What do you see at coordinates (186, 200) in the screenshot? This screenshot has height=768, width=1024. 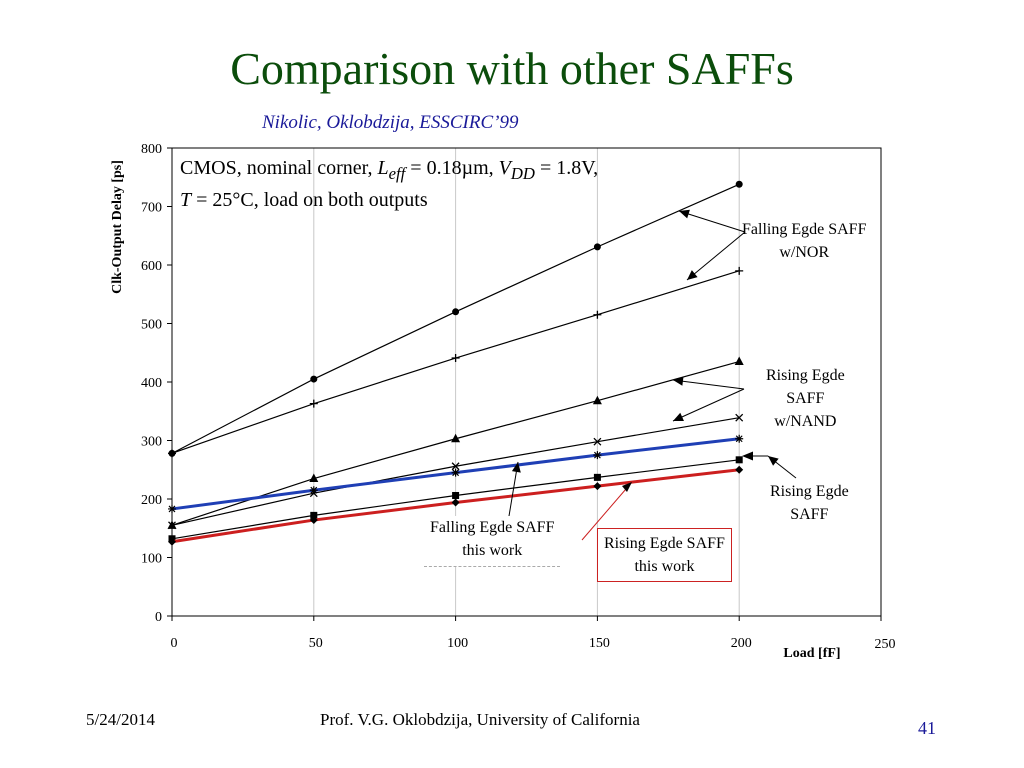 I see `temp-symbol: T` at bounding box center [186, 200].